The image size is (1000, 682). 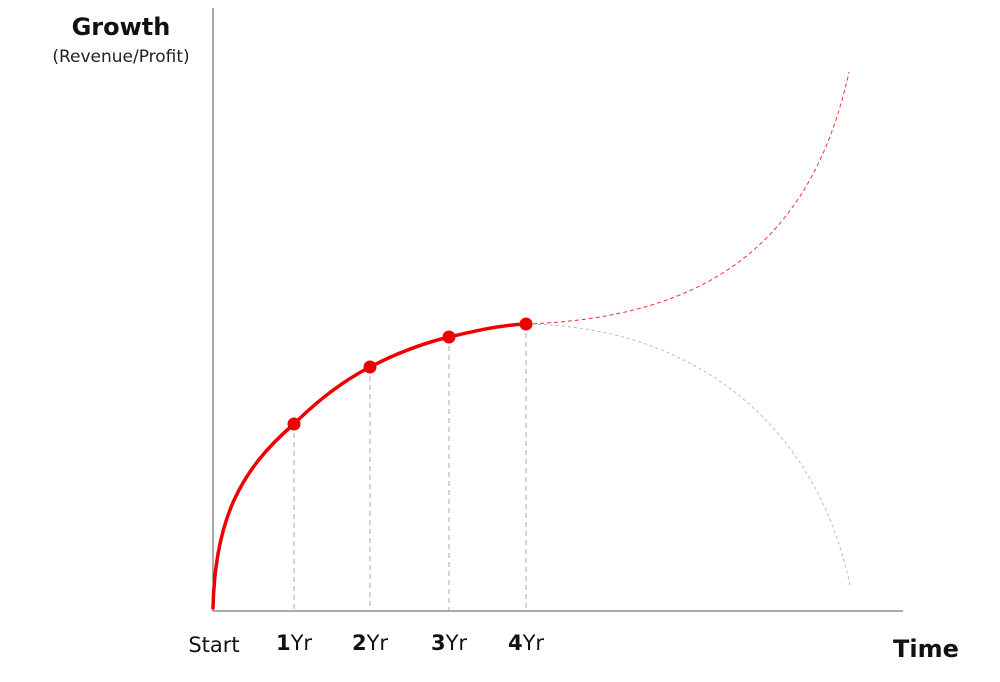 I want to click on y-axis-subtitle: (Revenue/Profit), so click(x=120, y=57).